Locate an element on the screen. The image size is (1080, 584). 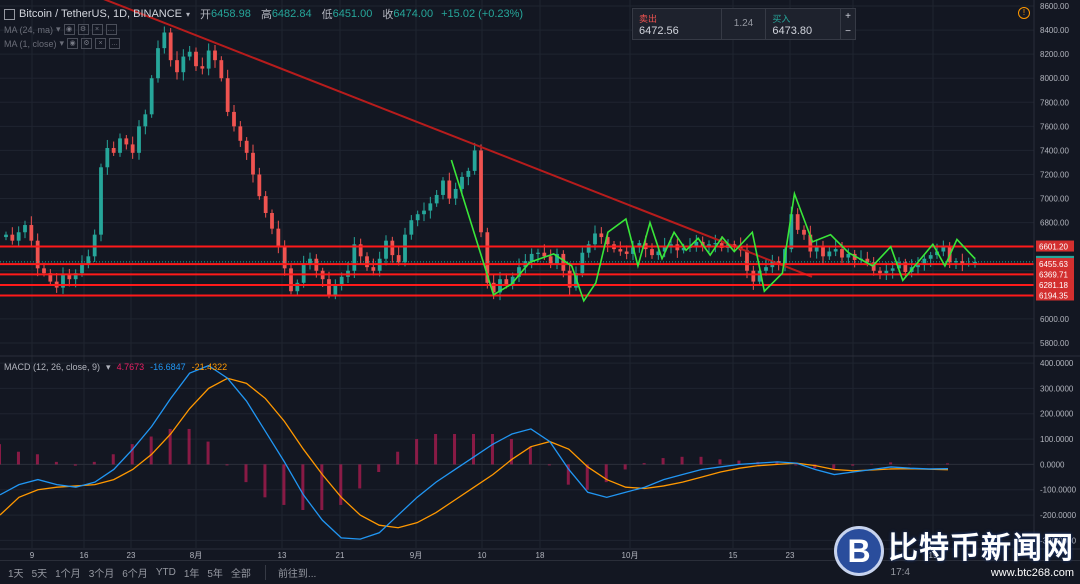
symbol-icon is located at coordinates (9, 14).